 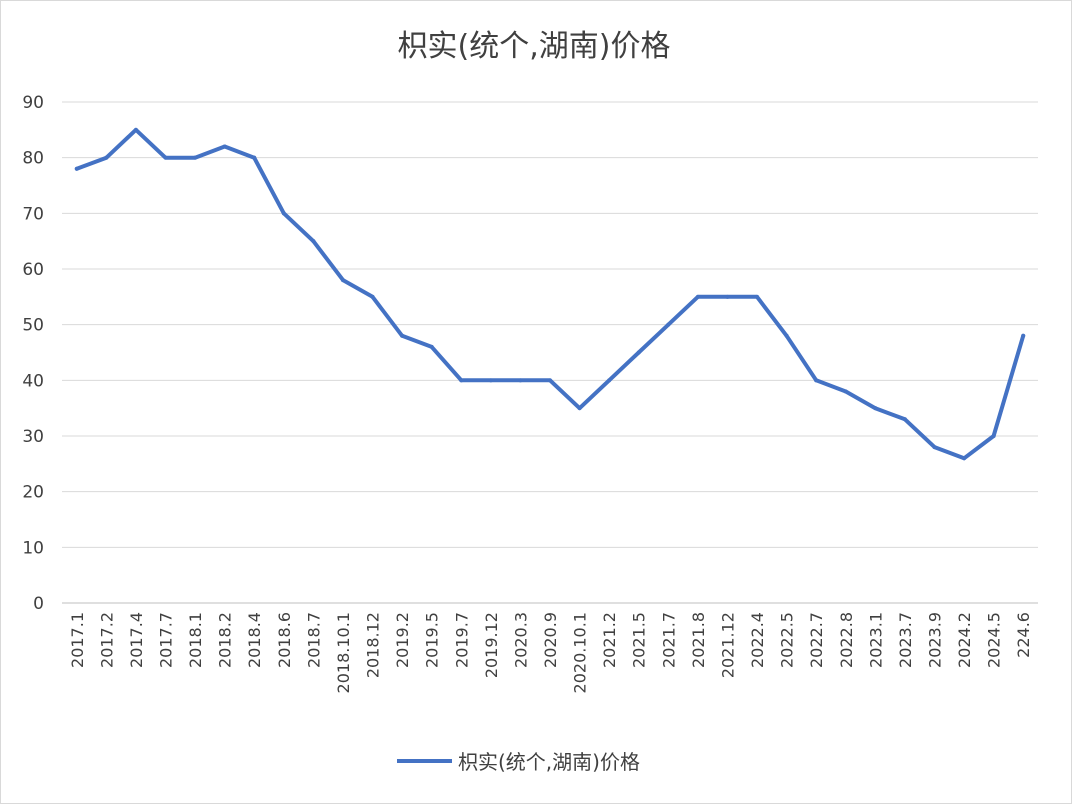 What do you see at coordinates (550, 640) in the screenshot?
I see `x-tick-label: 2020.9` at bounding box center [550, 640].